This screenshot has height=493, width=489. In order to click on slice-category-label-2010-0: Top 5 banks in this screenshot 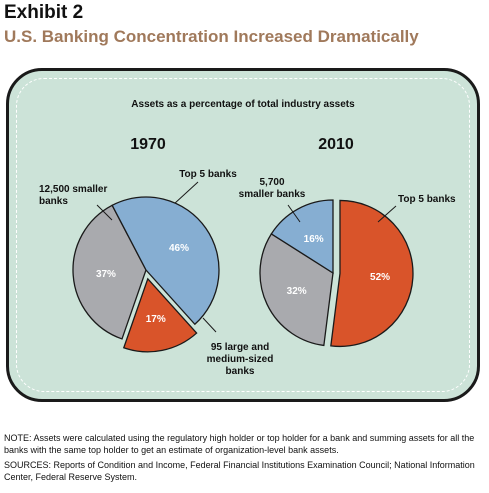, I will do `click(427, 199)`.